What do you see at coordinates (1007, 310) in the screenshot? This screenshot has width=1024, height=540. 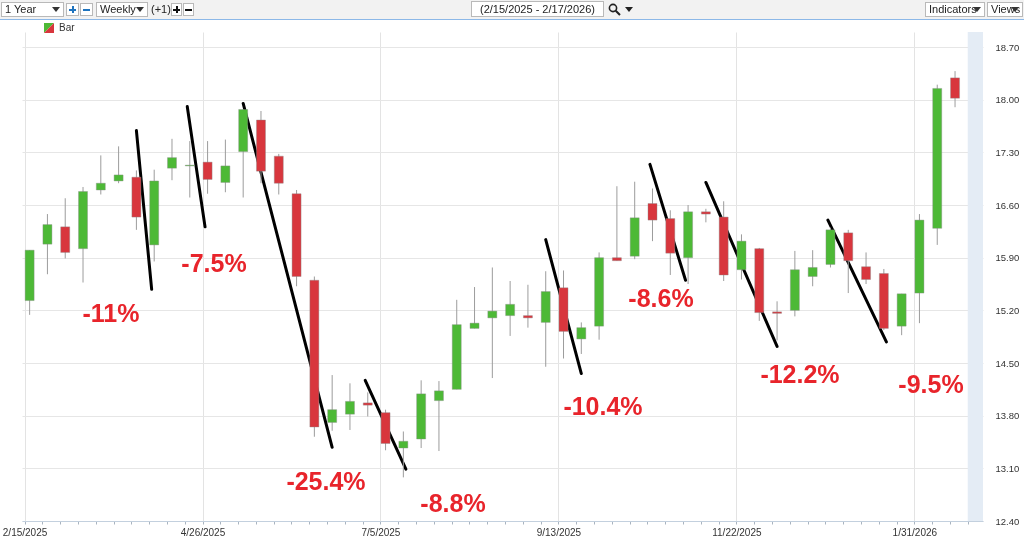 I see `y-tick-label: 15.20` at bounding box center [1007, 310].